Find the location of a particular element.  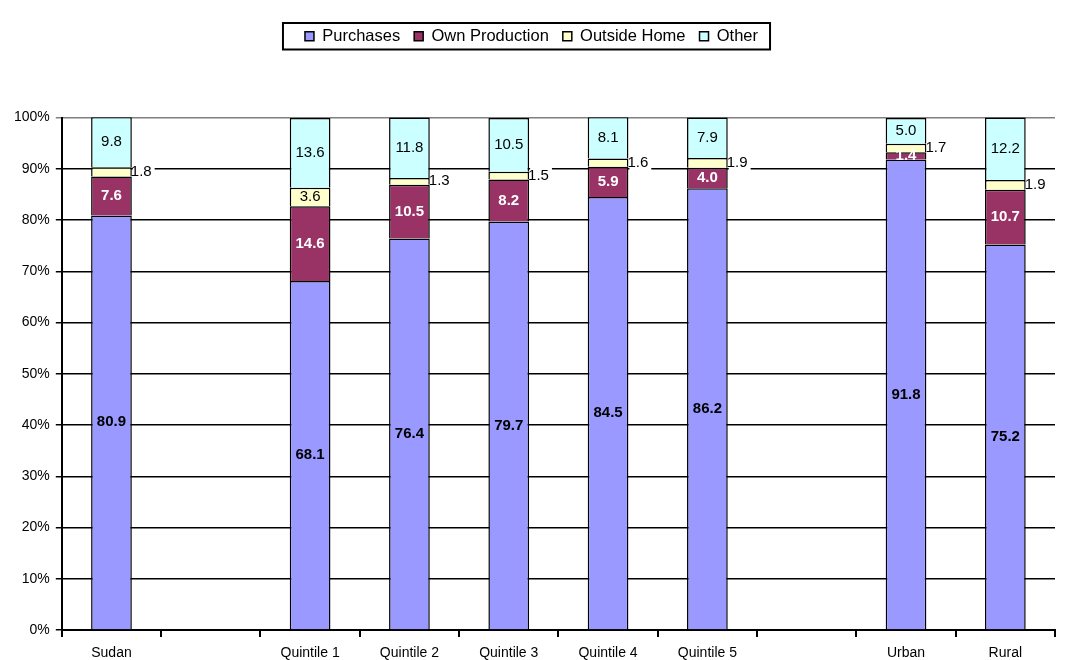

data-label: 1.7 is located at coordinates (936, 147).